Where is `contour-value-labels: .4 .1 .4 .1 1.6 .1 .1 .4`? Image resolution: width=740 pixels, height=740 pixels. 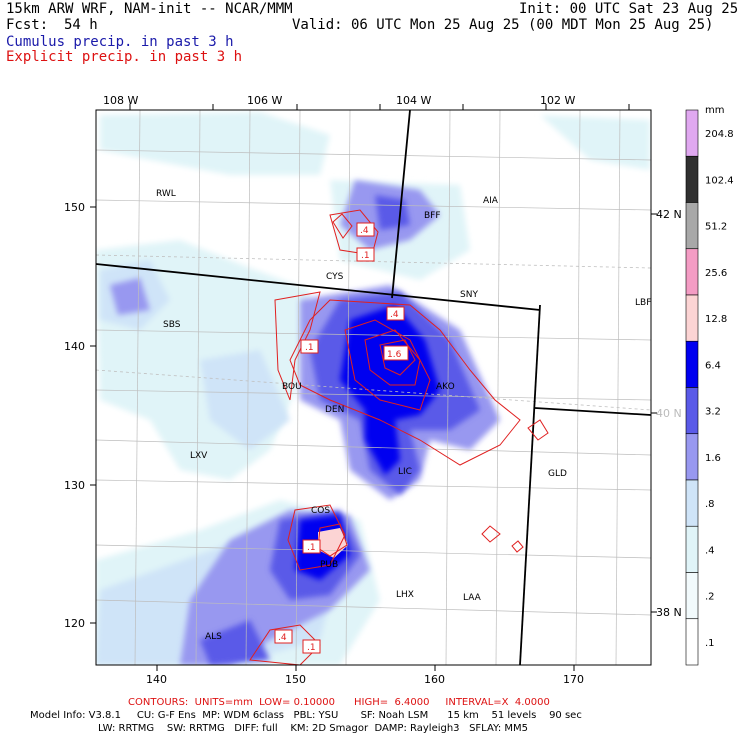
contour-value-labels: .4 .1 .4 .1 1.6 .1 .1 .4 is located at coordinates (341, 438).